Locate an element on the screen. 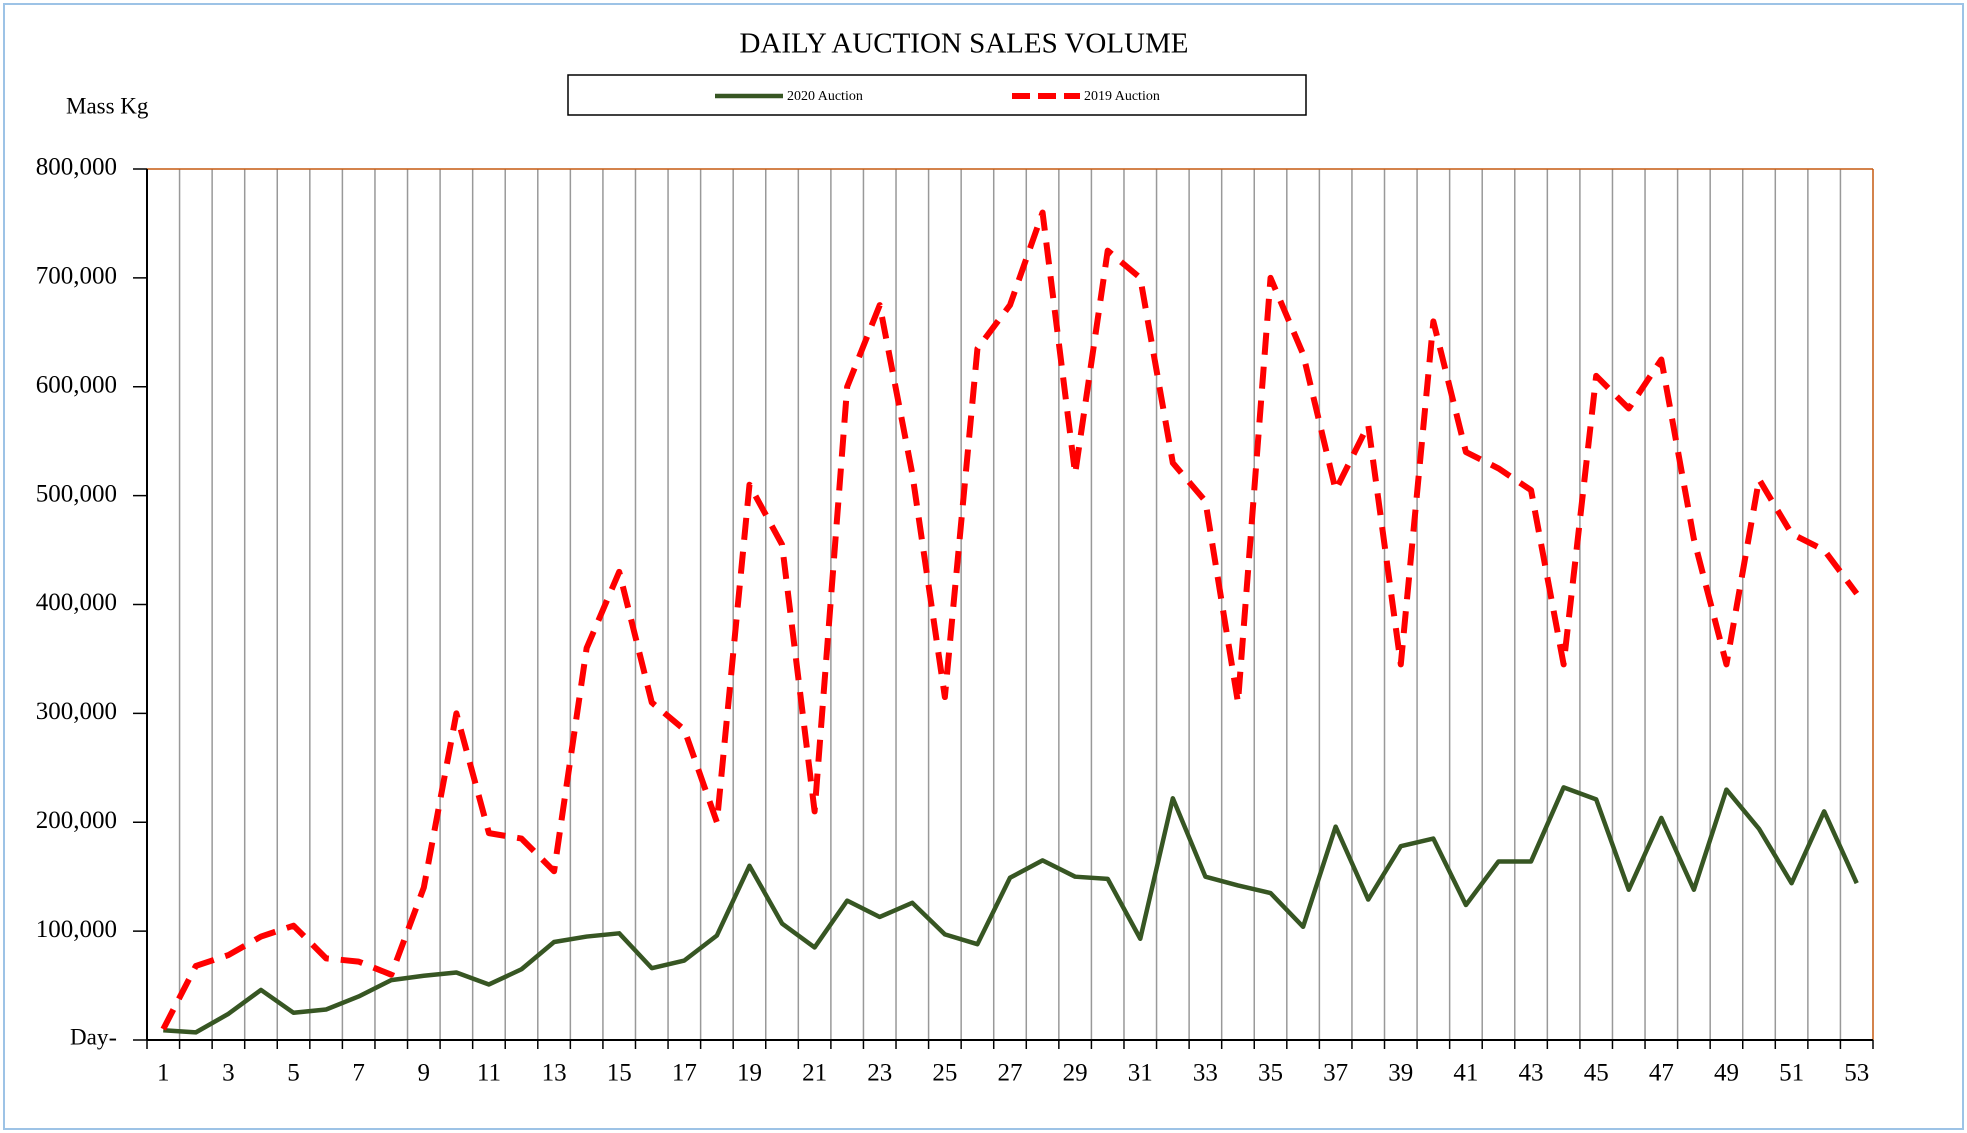  x-tick-label: 19 is located at coordinates (749, 1073).